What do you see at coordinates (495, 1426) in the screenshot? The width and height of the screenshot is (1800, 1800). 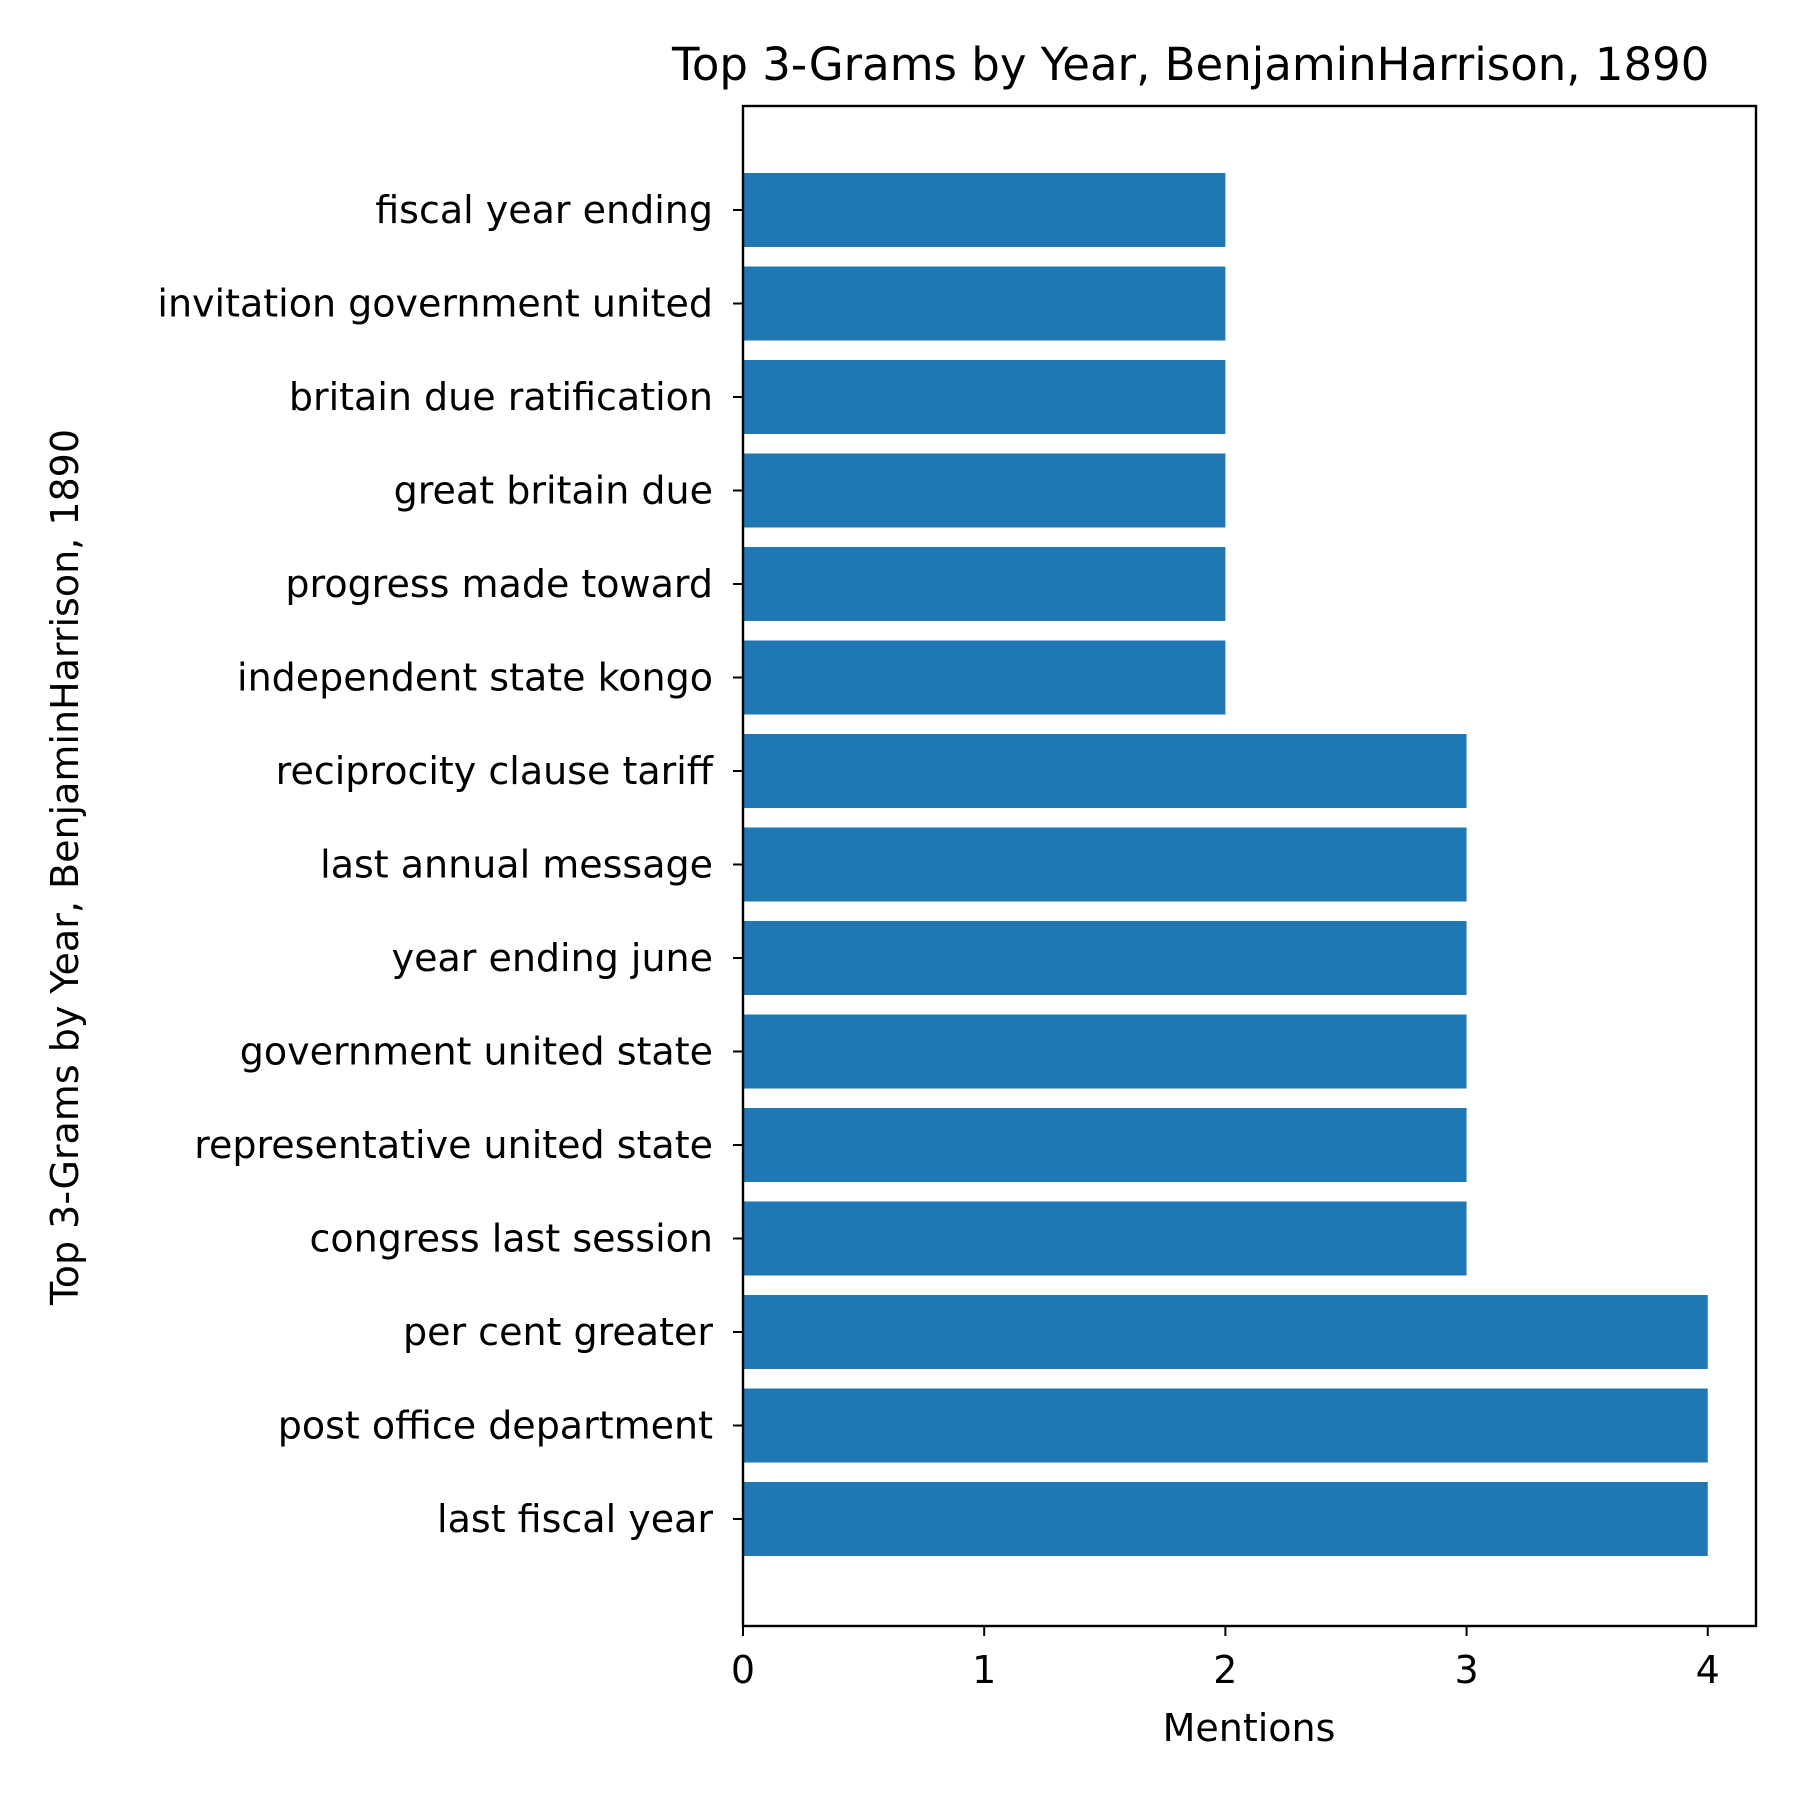 I see `y-tick-label: post office department` at bounding box center [495, 1426].